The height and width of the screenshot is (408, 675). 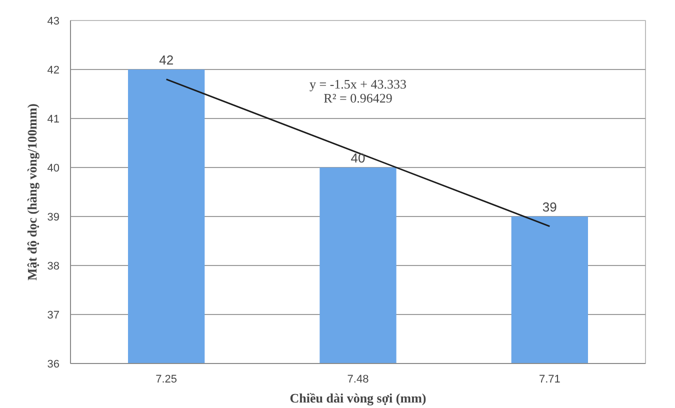 What do you see at coordinates (53, 316) in the screenshot?
I see `y-tick-label: 37` at bounding box center [53, 316].